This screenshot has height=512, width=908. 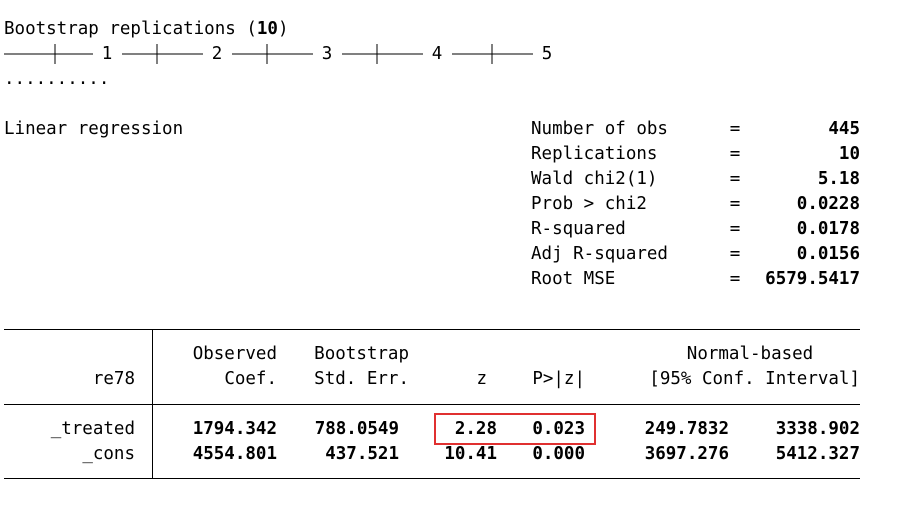 What do you see at coordinates (250, 379) in the screenshot?
I see `column-header: Coef.` at bounding box center [250, 379].